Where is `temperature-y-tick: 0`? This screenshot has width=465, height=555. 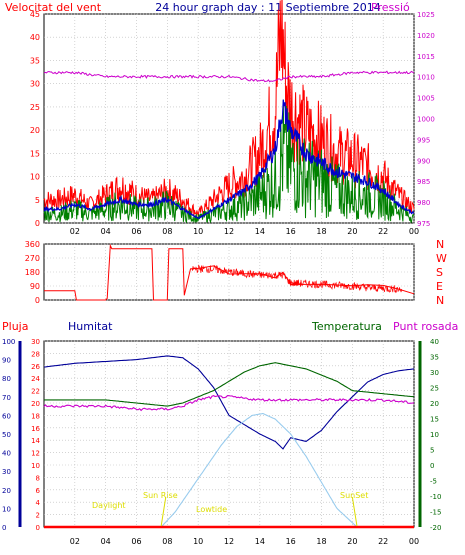
temperature-y-tick: 0 is located at coordinates (432, 466).